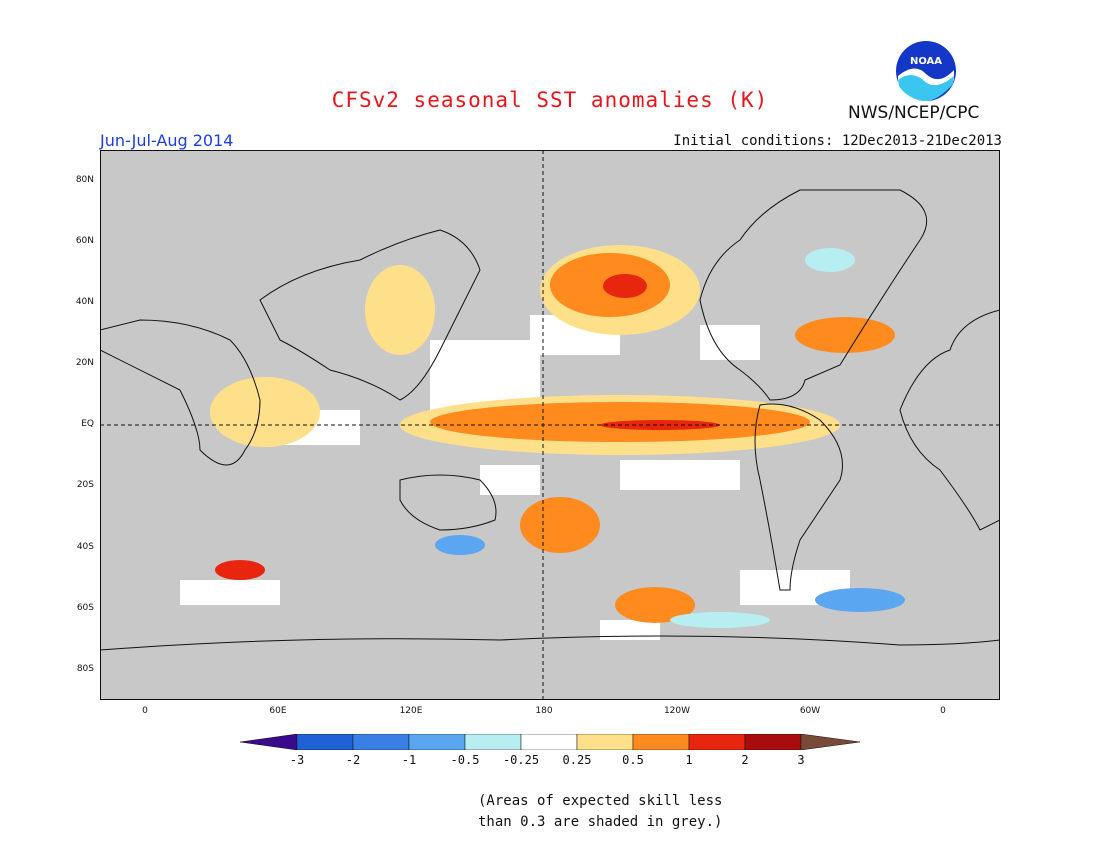  Describe the element at coordinates (926, 61) in the screenshot. I see `svg-text: NOAA` at that location.